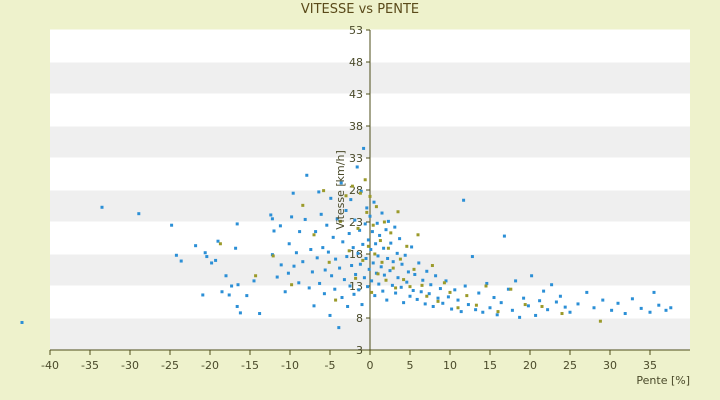 The height and width of the screenshot is (400, 720). What do you see at coordinates (356, 62) in the screenshot?
I see `y-tick-label: 48` at bounding box center [356, 62].